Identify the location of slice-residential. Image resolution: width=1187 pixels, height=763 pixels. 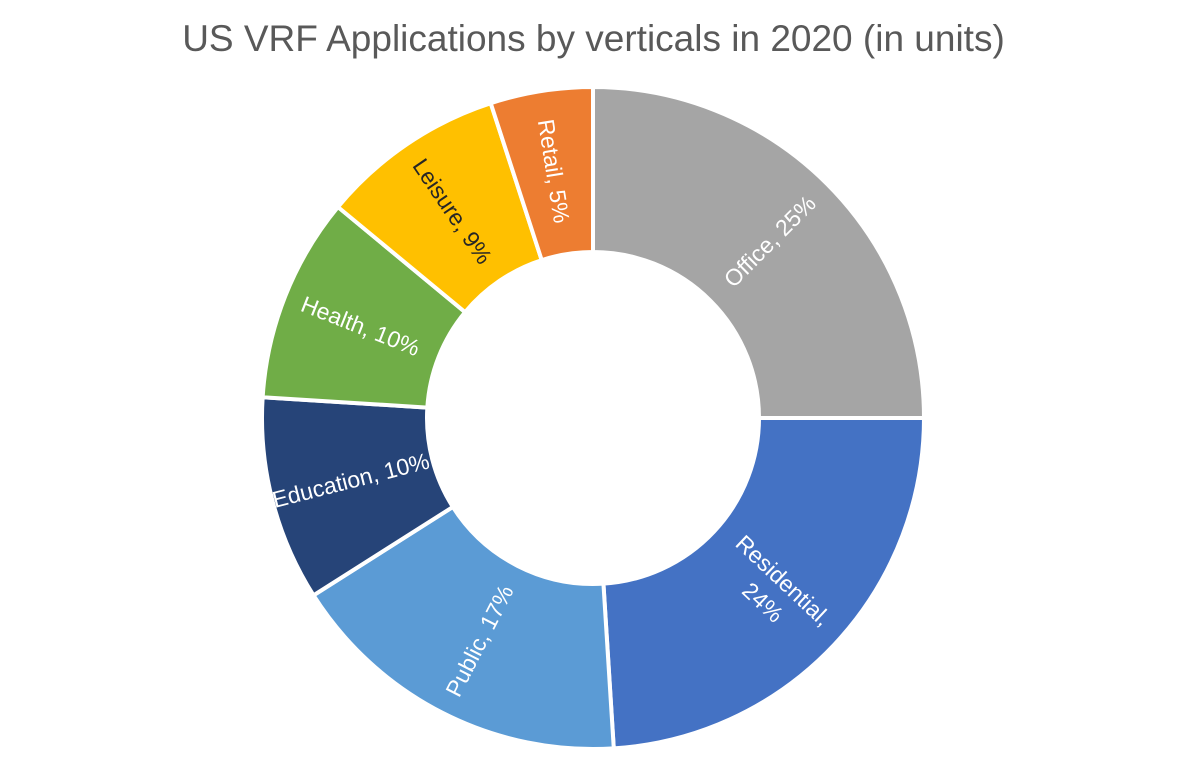
(764, 583).